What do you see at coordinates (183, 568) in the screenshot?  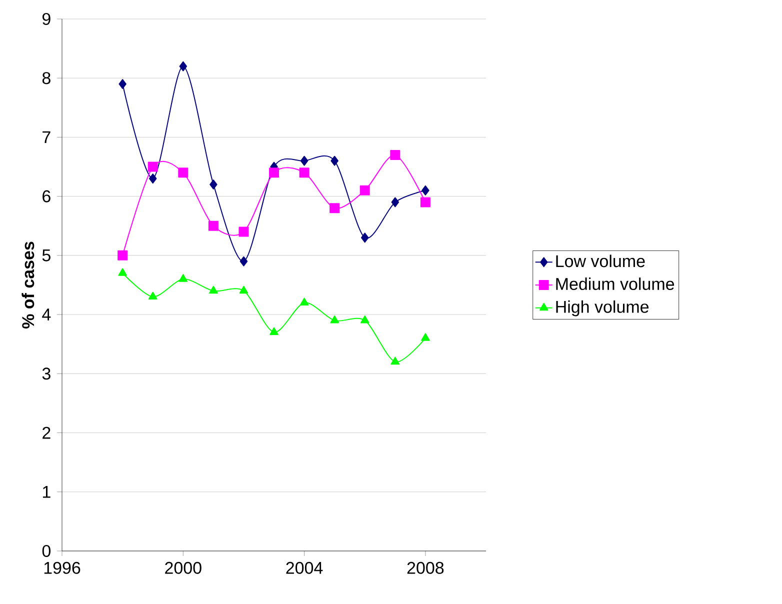 I see `x-tick-label: 2000` at bounding box center [183, 568].